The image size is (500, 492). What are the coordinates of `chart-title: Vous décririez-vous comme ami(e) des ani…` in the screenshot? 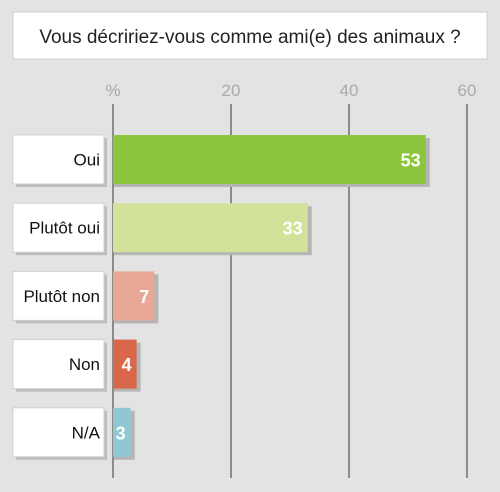 It's located at (249, 37).